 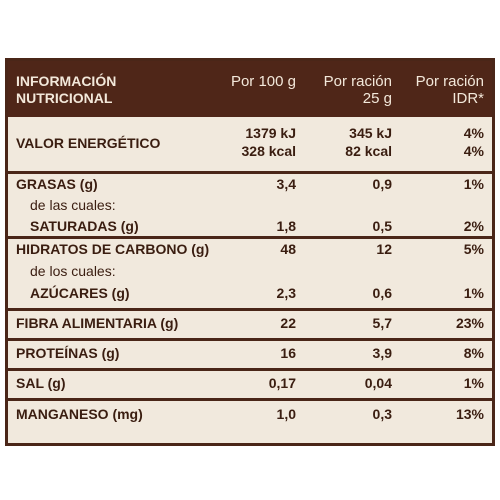 What do you see at coordinates (88, 143) in the screenshot?
I see `row-label: VALOR ENERGÉTICO` at bounding box center [88, 143].